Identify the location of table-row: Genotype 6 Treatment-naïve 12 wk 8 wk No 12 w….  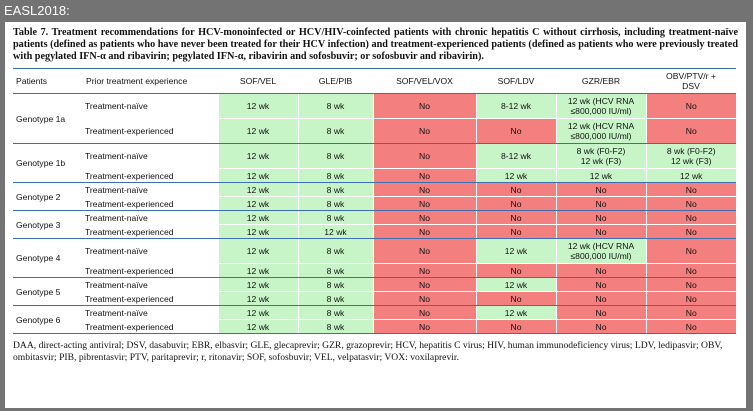
(374, 319).